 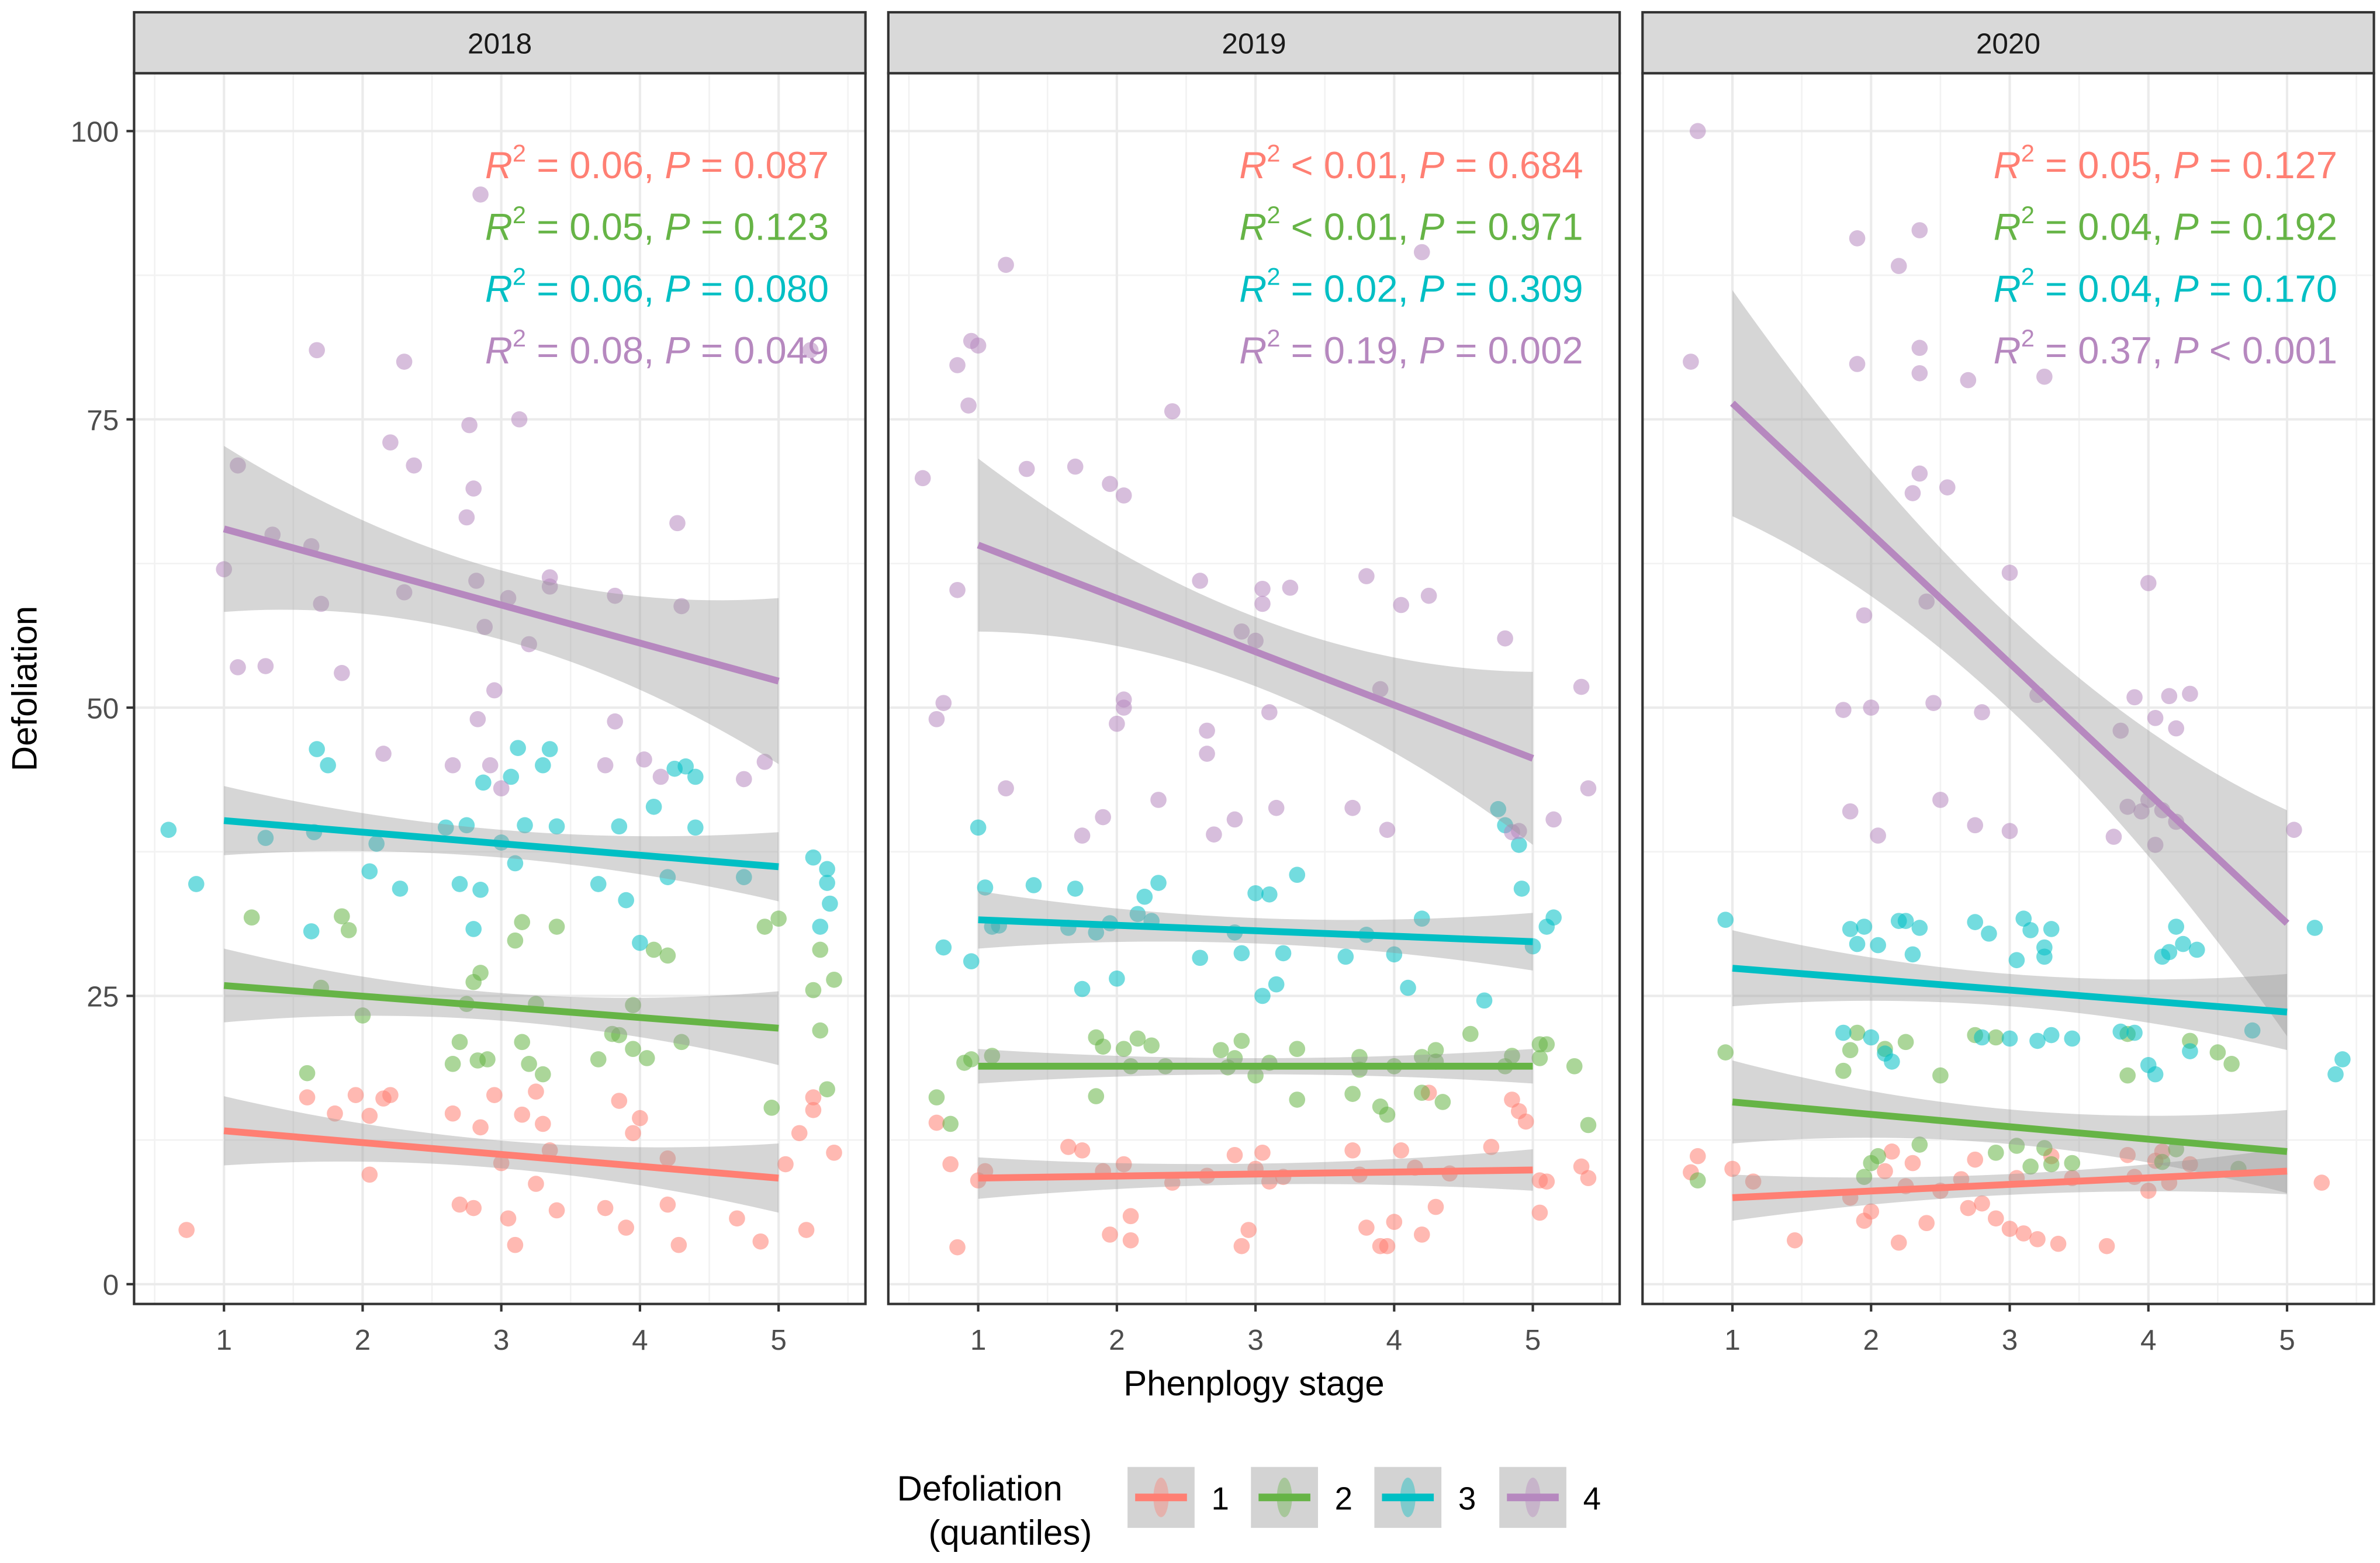 I want to click on regression-line-q1, so click(x=2010, y=1184).